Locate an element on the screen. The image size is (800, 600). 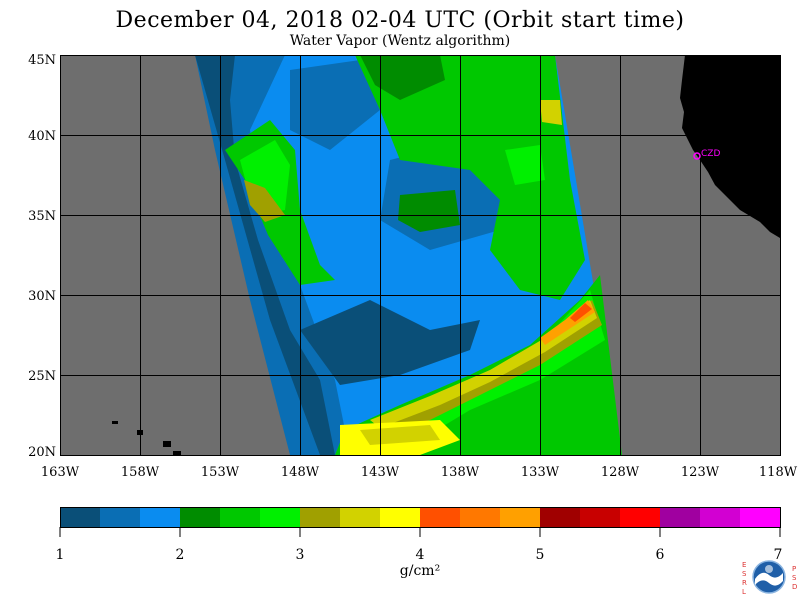
lat-label: 40N is located at coordinates (42, 136).